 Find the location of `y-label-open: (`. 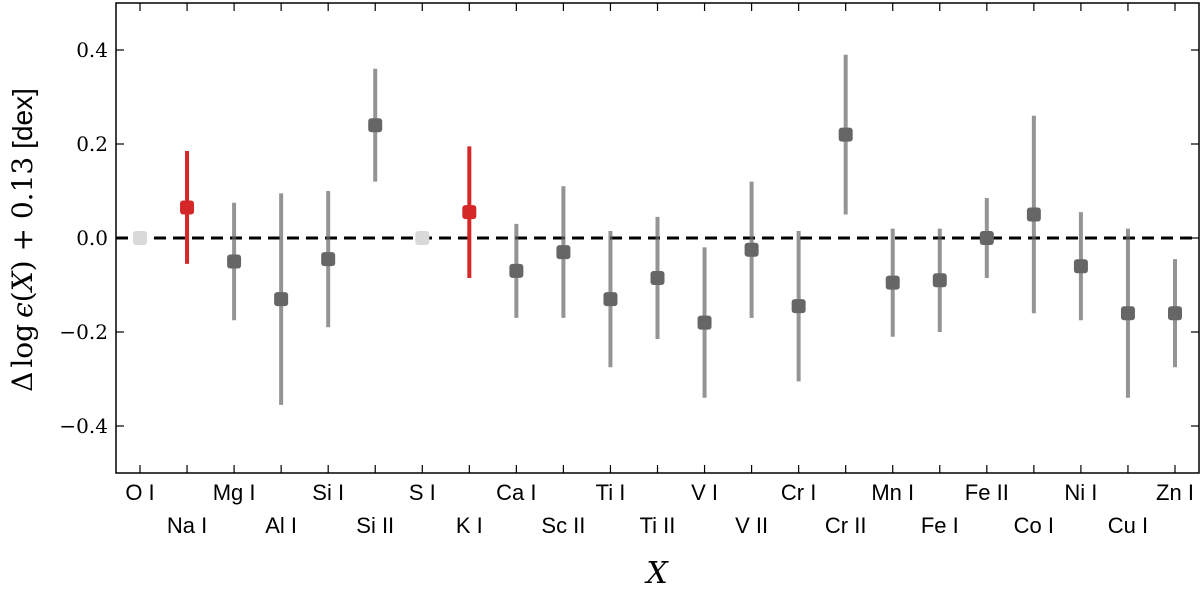

y-label-open: ( is located at coordinates (22, 296).